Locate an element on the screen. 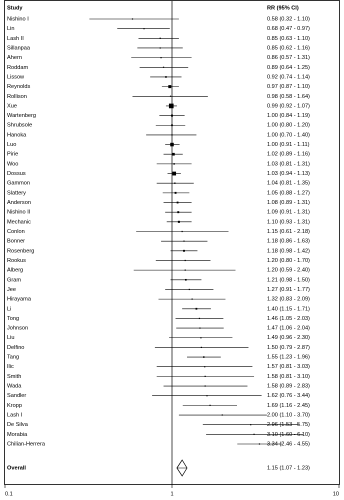 The width and height of the screenshot is (344, 500). study-label: Nishino I is located at coordinates (18, 19).